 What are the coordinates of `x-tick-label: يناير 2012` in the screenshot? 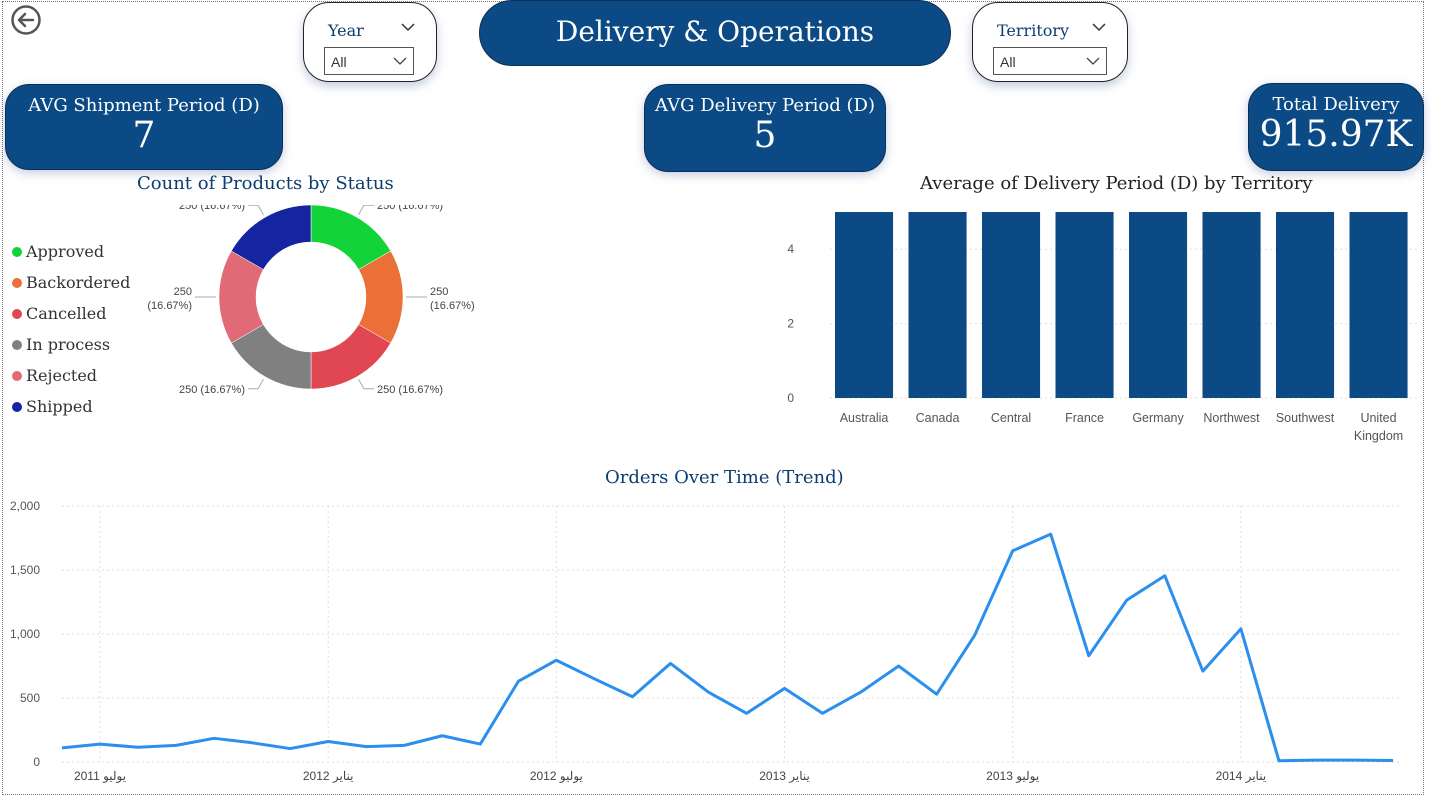 It's located at (328, 776).